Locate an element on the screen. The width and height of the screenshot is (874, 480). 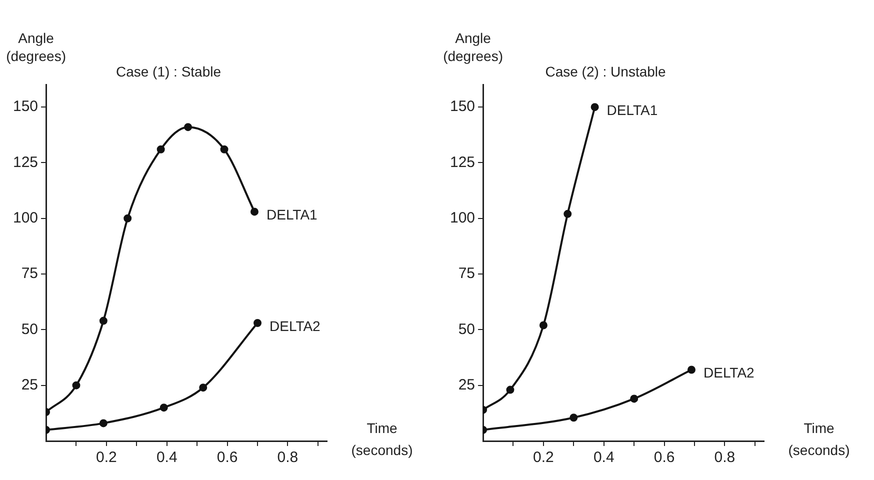
chart-title: Case (2) : Unstable is located at coordinates (605, 71).